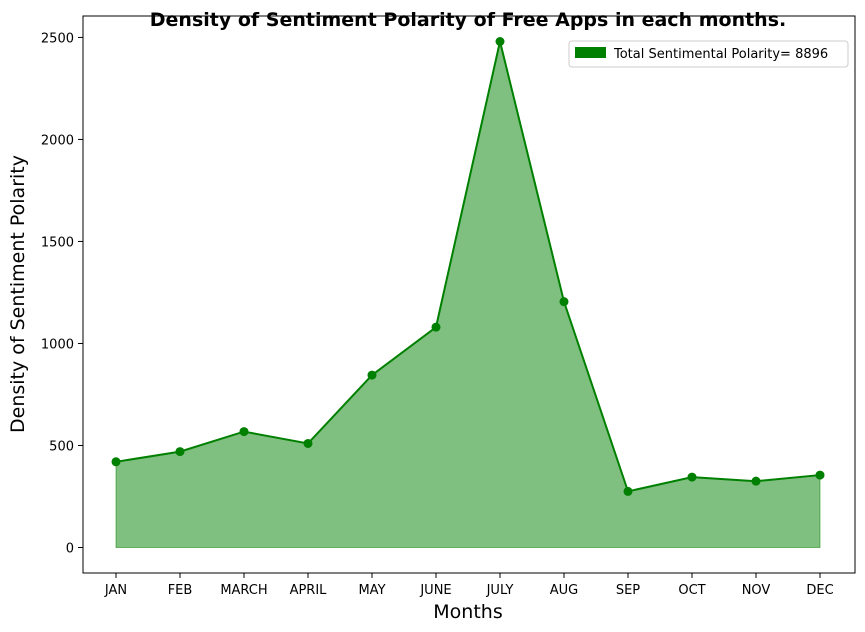 The height and width of the screenshot is (632, 865). What do you see at coordinates (467, 612) in the screenshot?
I see `x-axis-label: Months` at bounding box center [467, 612].